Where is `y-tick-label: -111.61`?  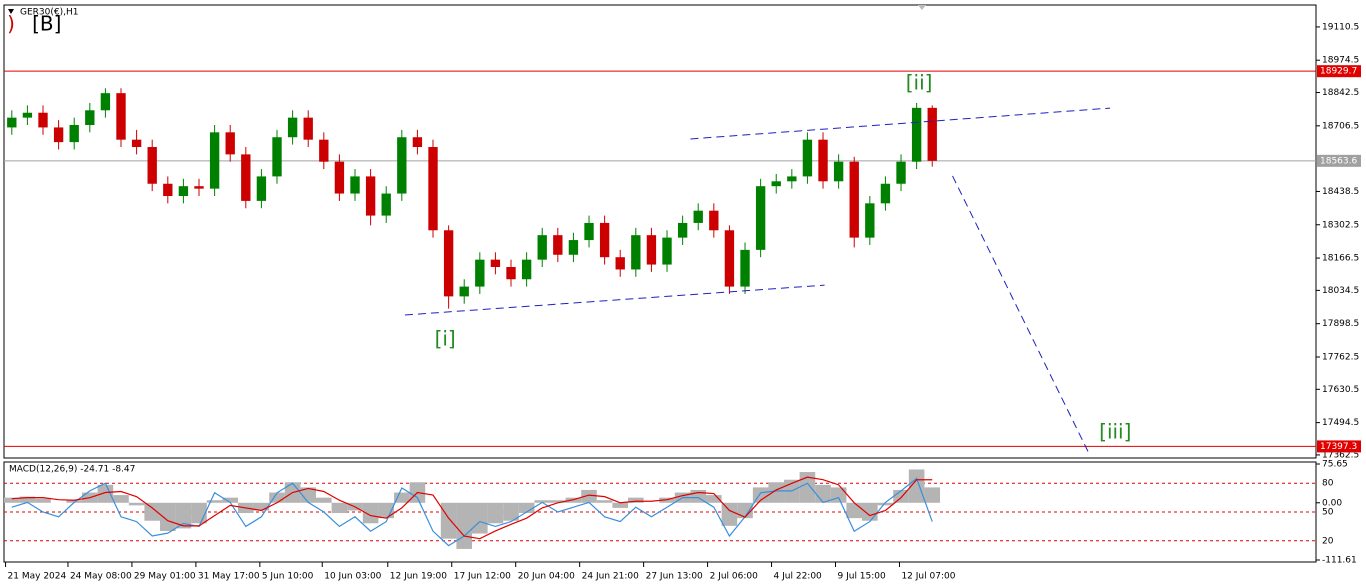 y-tick-label: -111.61 is located at coordinates (1339, 561).